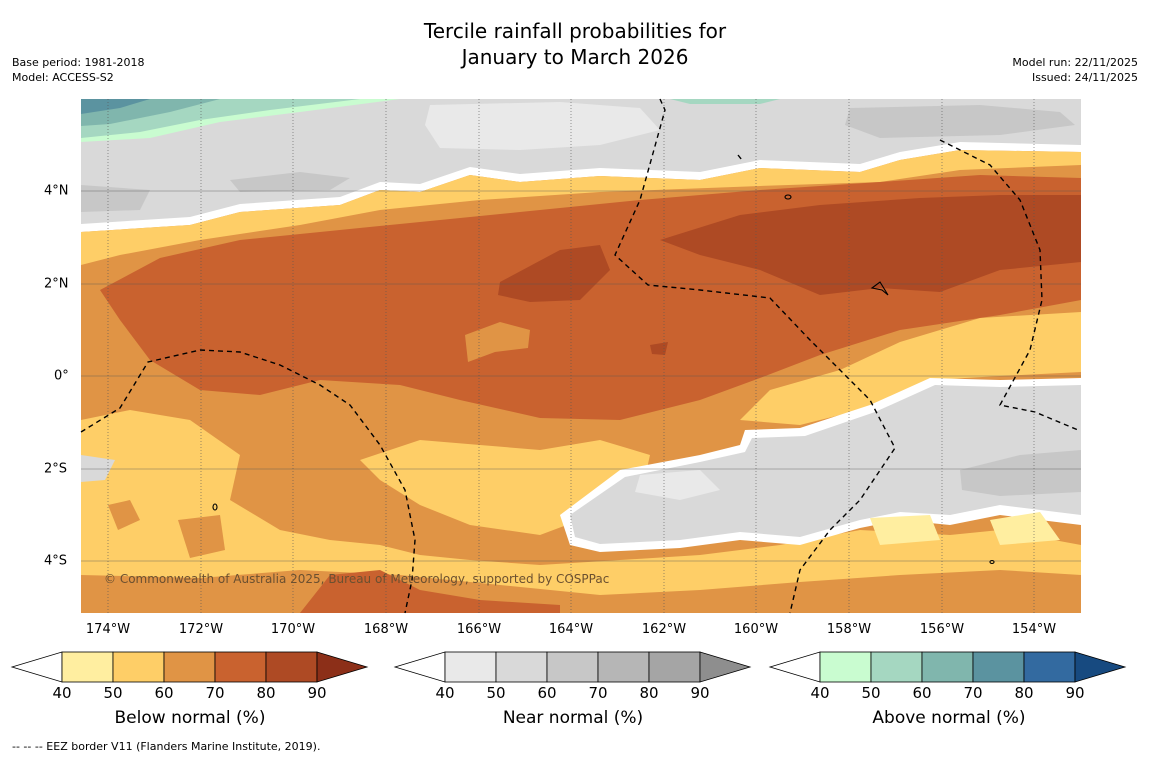  What do you see at coordinates (973, 693) in the screenshot?
I see `above-colorbar-tick: 70` at bounding box center [973, 693].